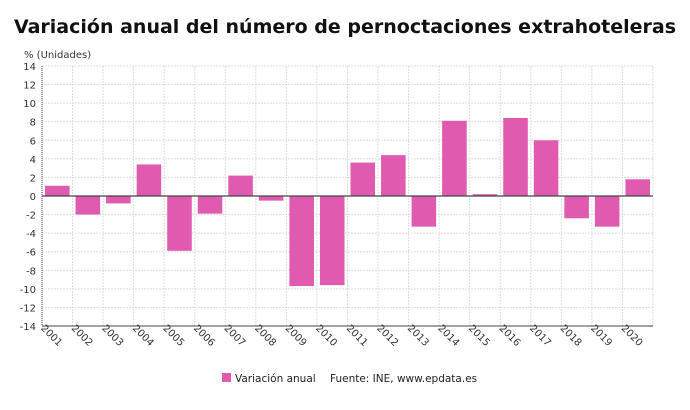 This screenshot has width=690, height=410. Describe the element at coordinates (31, 271) in the screenshot. I see `y-tick-label: -8` at that location.